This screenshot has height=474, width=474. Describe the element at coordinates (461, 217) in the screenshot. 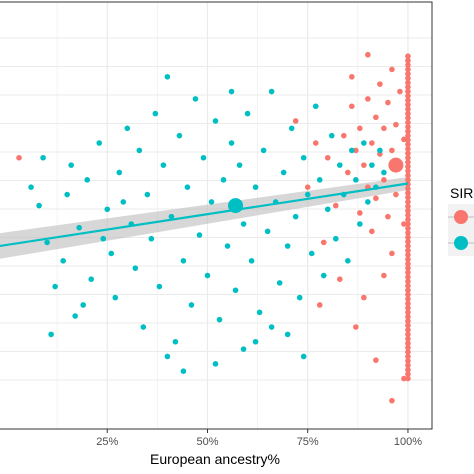

I see `legend-key-a` at that location.